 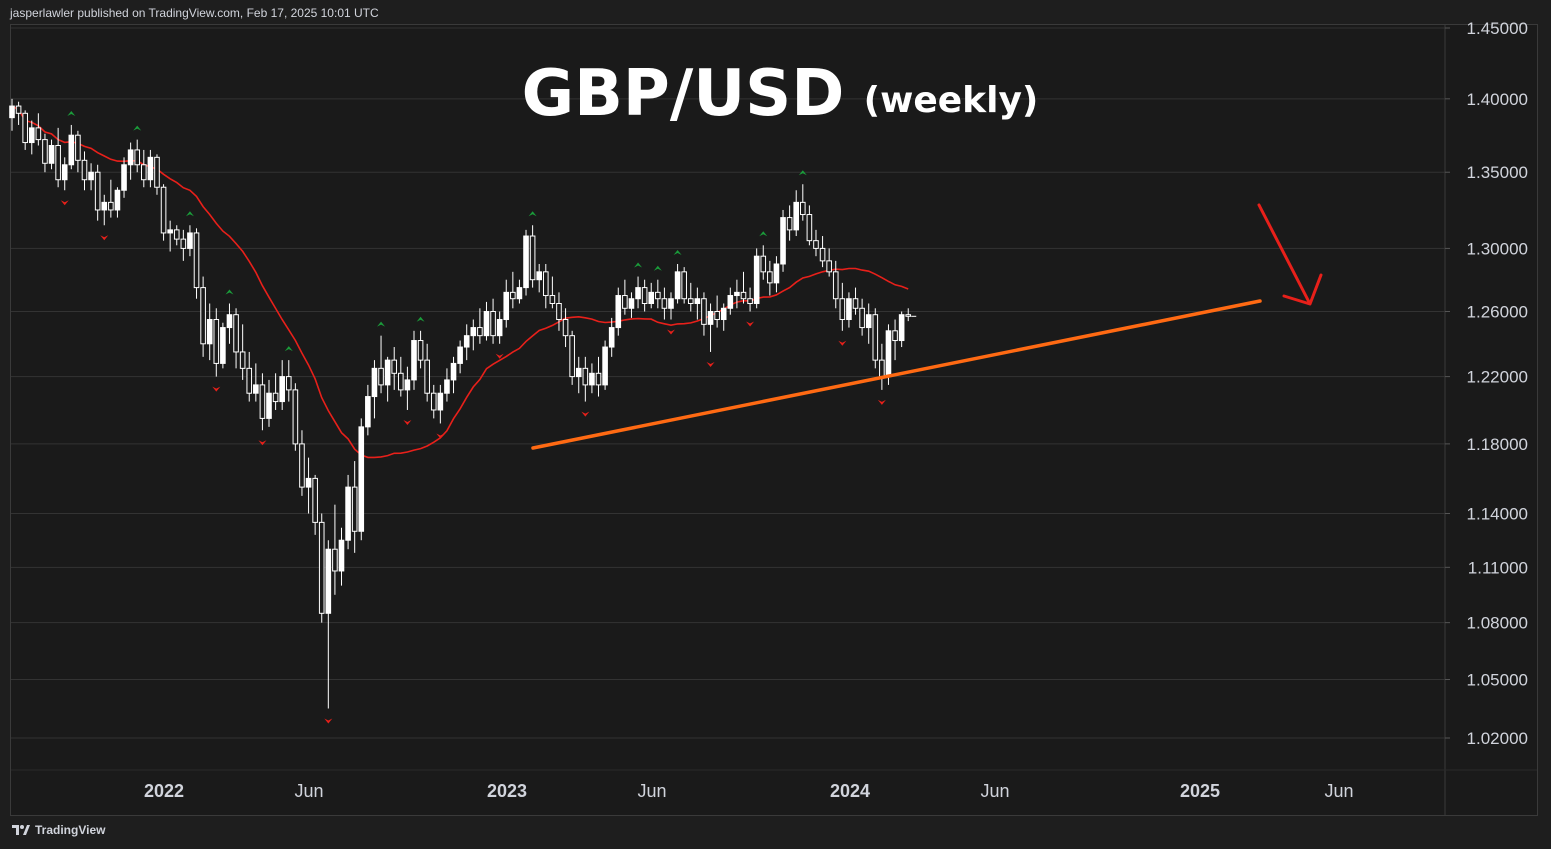 What do you see at coordinates (896, 374) in the screenshot?
I see `trendline` at bounding box center [896, 374].